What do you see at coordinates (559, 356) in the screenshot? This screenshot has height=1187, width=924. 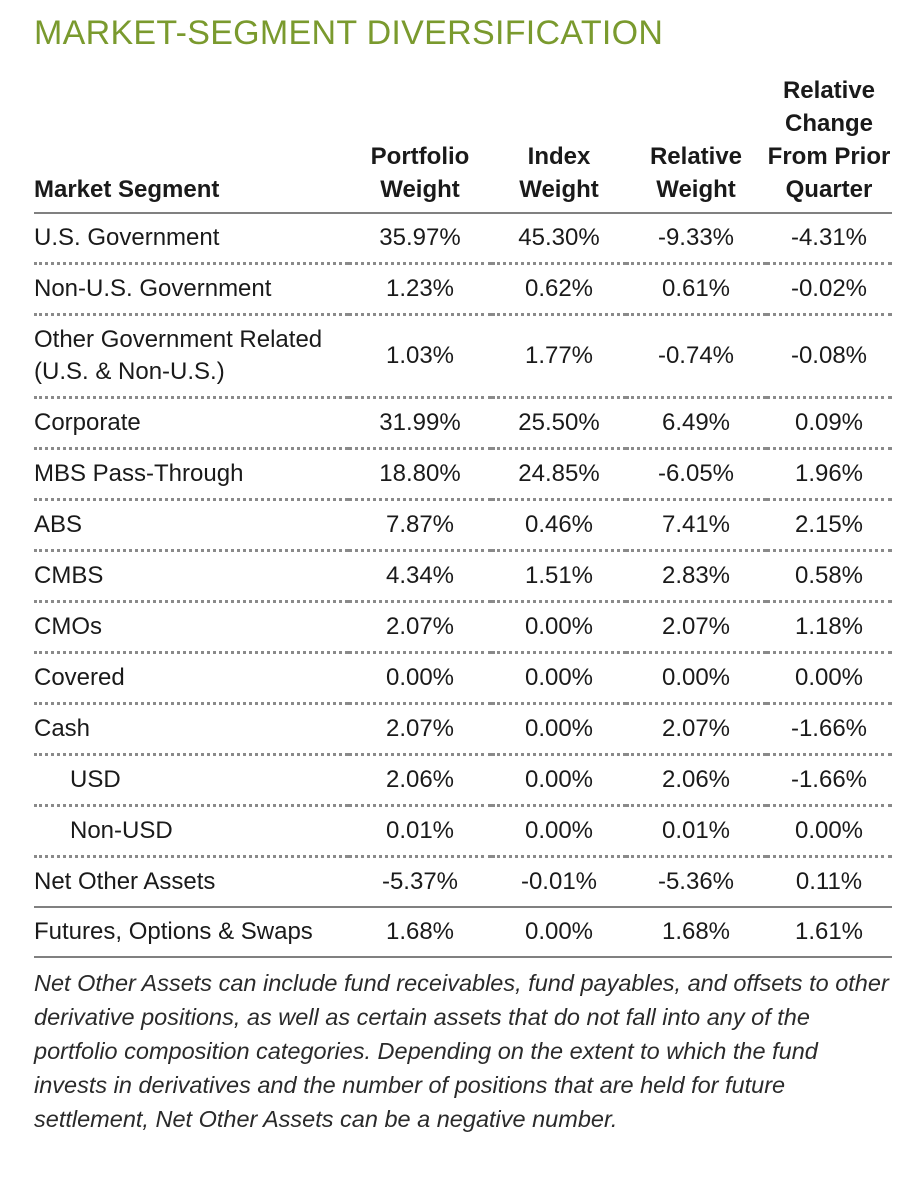 I see `index-weight-cell: 1.77%` at bounding box center [559, 356].